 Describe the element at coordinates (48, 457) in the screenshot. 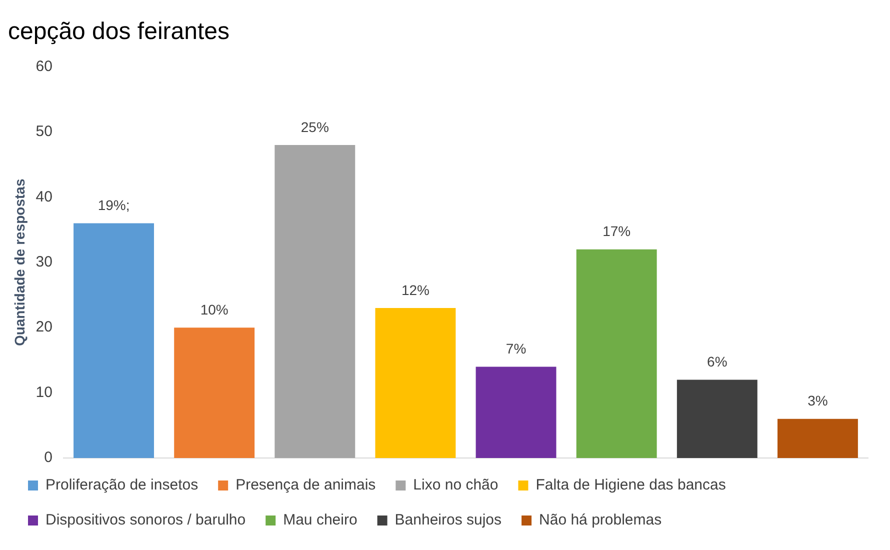

I see `y-tick-label: 0` at that location.